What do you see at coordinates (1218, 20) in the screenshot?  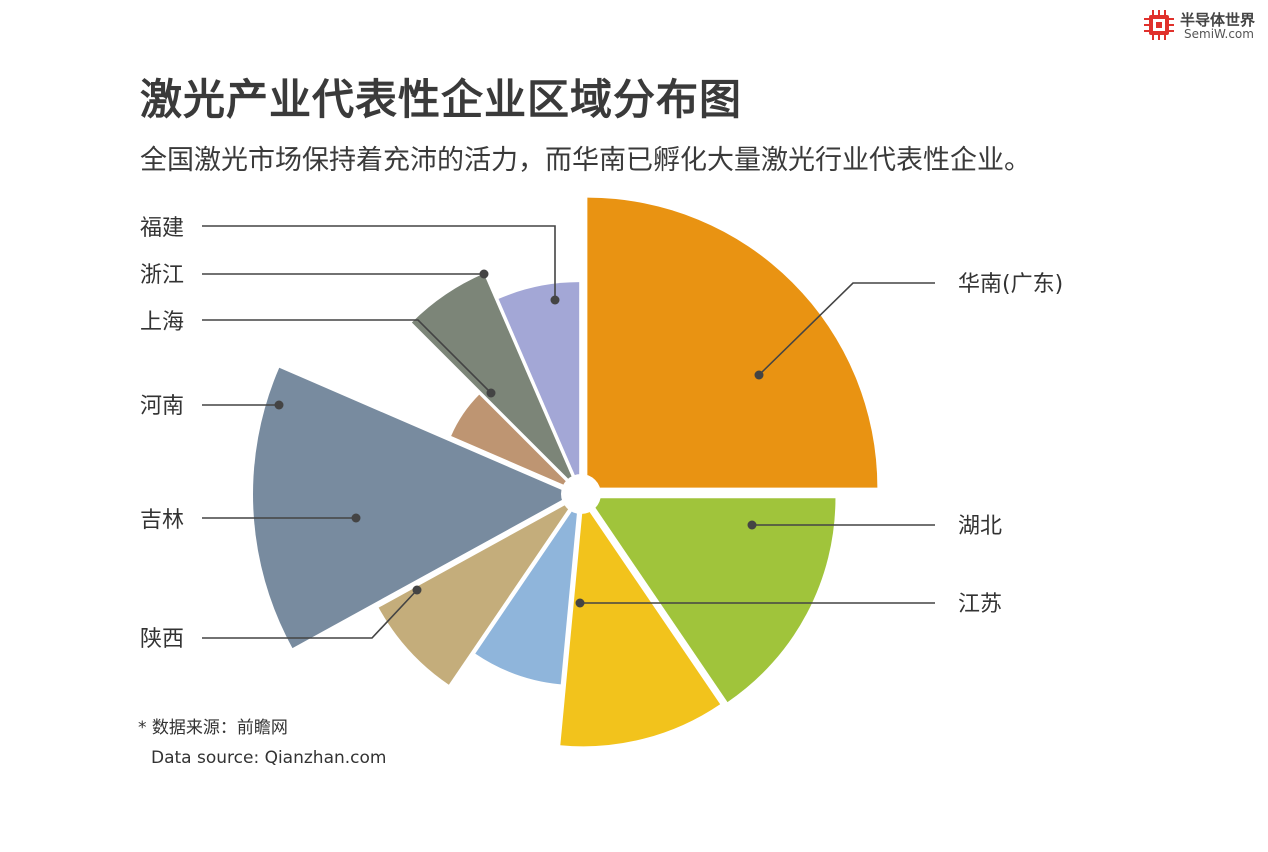 I see `logo-name: 半导体世界` at bounding box center [1218, 20].